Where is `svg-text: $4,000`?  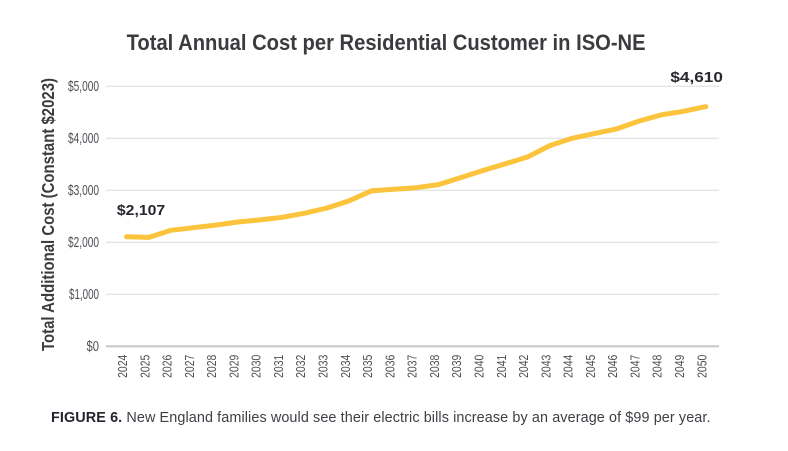
svg-text: $4,000 is located at coordinates (83, 139).